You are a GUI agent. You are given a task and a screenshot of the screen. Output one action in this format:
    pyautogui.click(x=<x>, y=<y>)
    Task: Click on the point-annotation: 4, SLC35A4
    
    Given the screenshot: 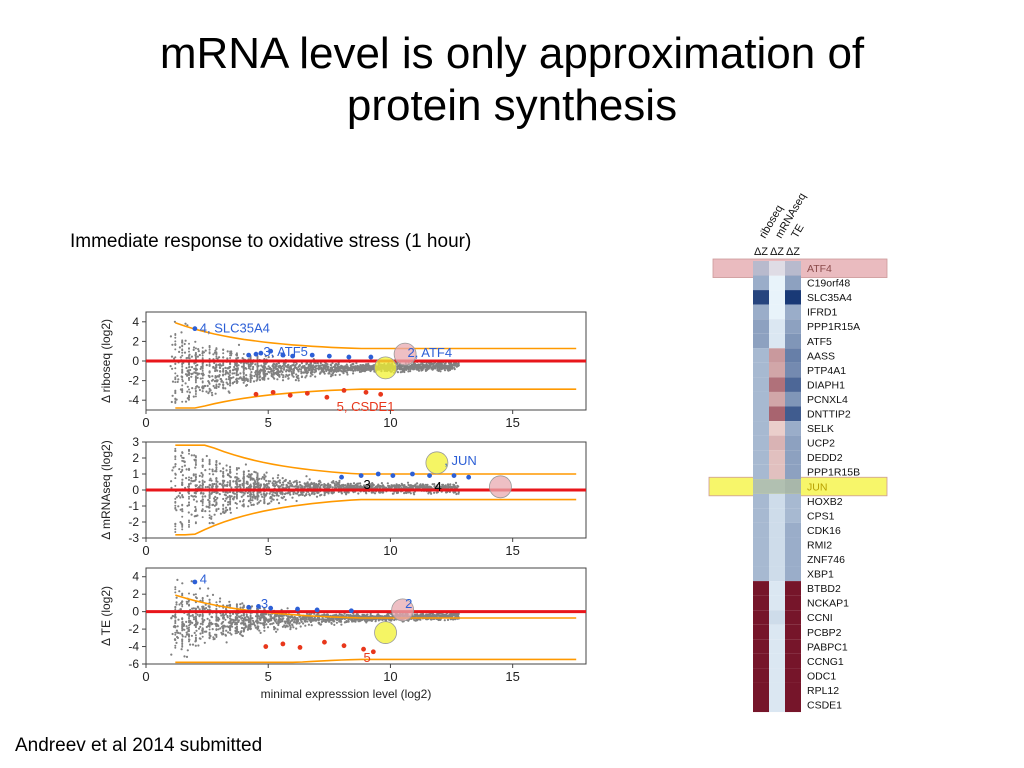 What is the action you would take?
    pyautogui.click(x=235, y=328)
    